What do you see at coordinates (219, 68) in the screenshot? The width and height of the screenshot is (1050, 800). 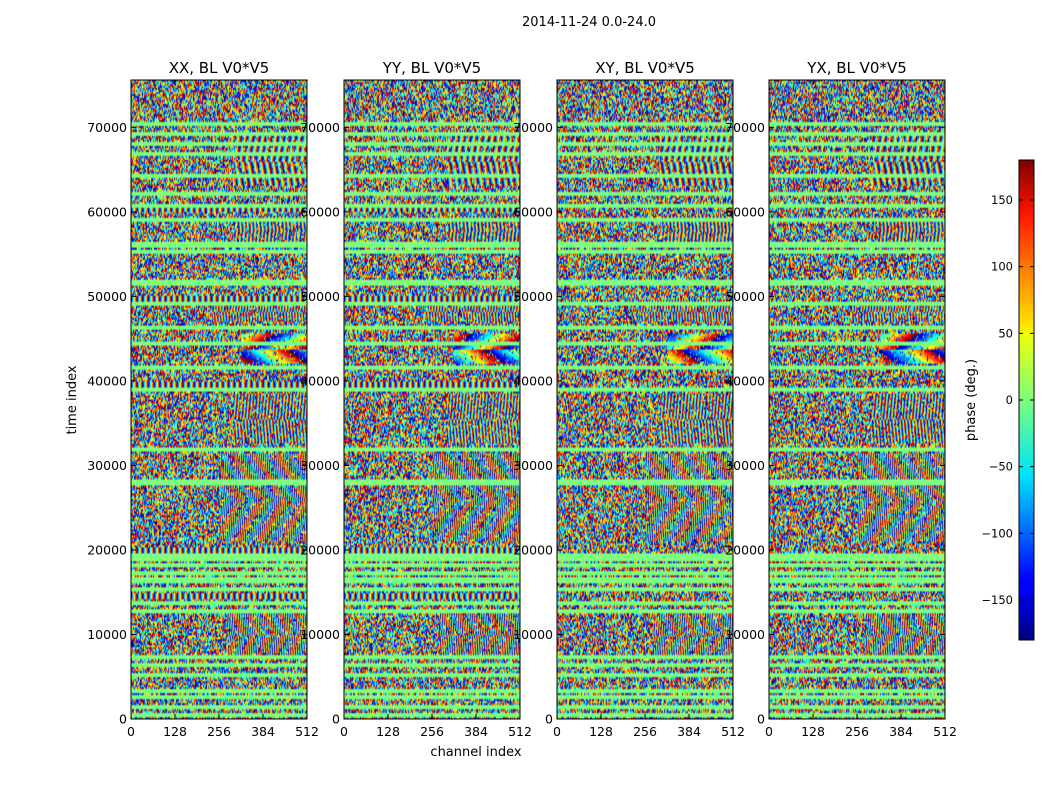 I see `panel-title: XX, BL V0*V5` at bounding box center [219, 68].